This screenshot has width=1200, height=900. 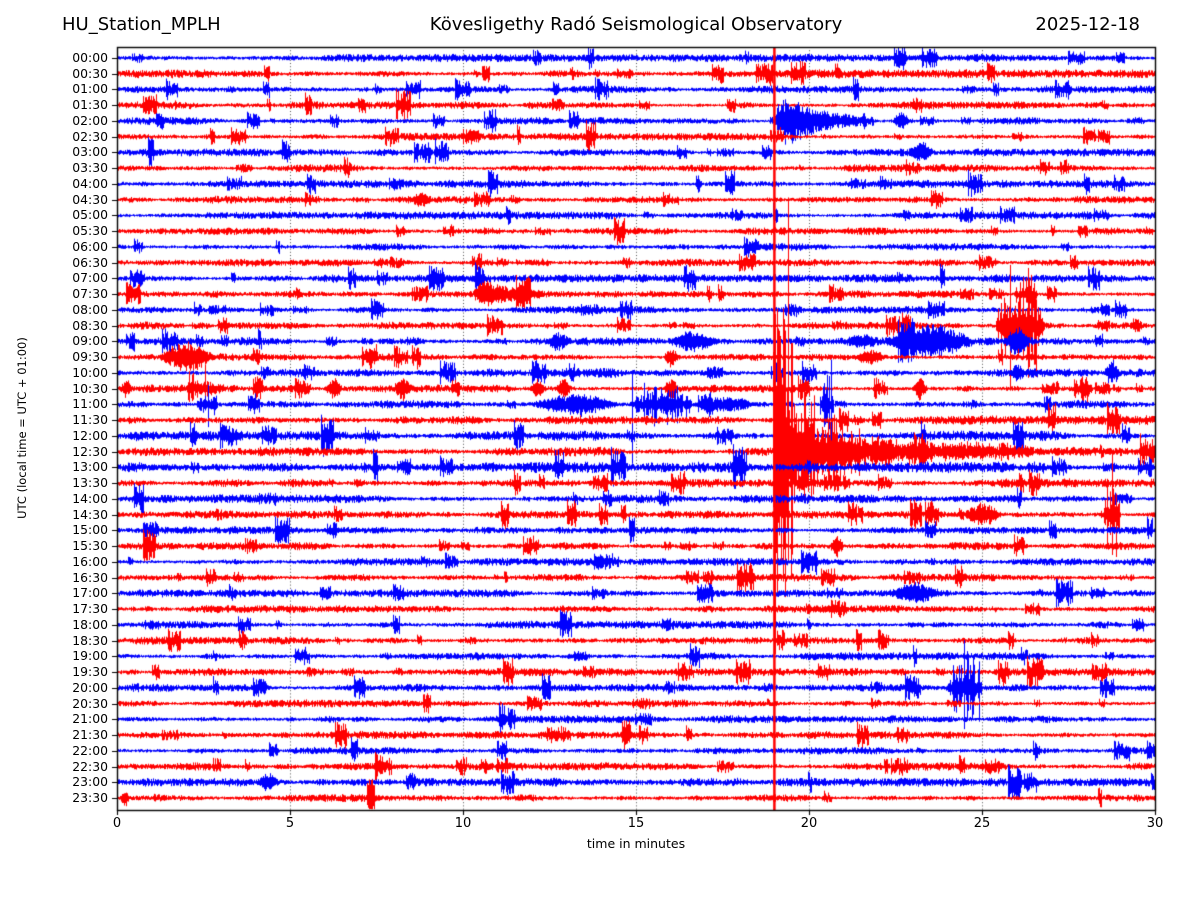 I want to click on station-title: HU_Station_MPLH, so click(x=141, y=24).